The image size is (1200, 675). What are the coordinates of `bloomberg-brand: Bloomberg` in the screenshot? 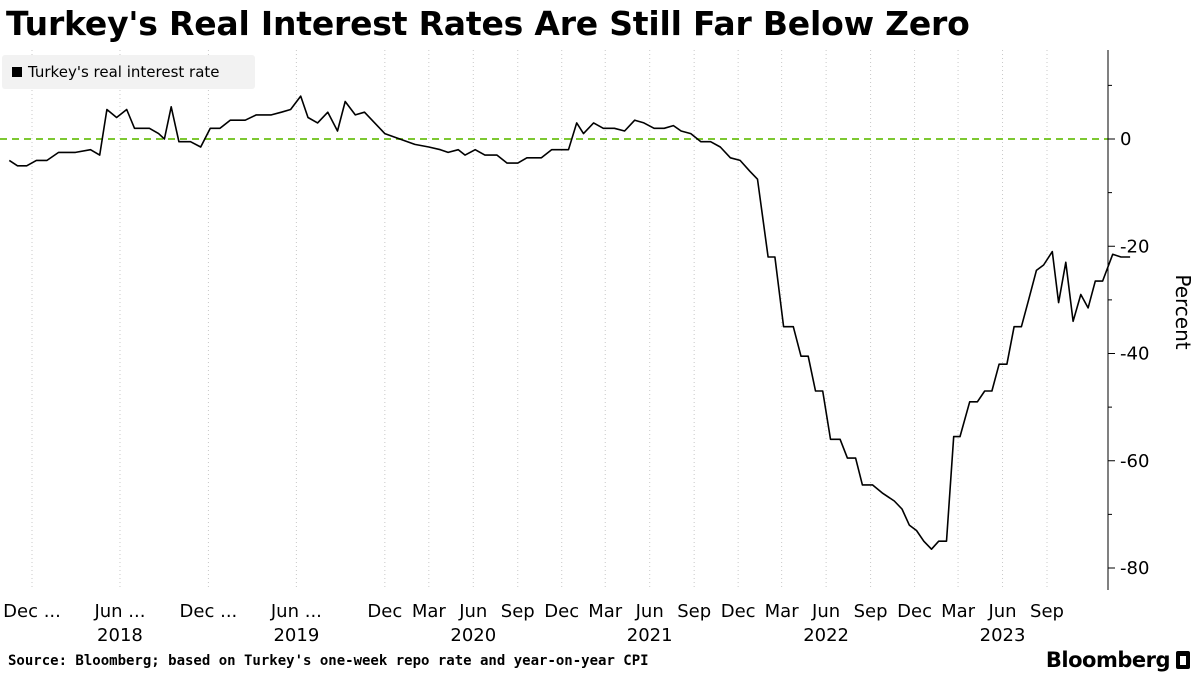 It's located at (1118, 660).